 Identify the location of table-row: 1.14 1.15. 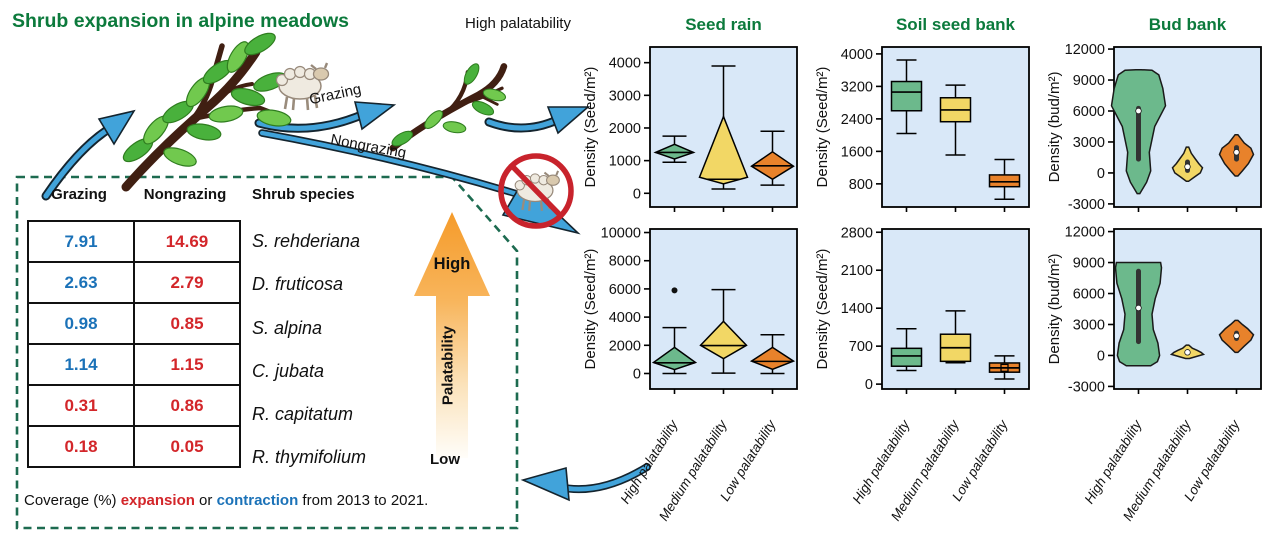
(134, 364).